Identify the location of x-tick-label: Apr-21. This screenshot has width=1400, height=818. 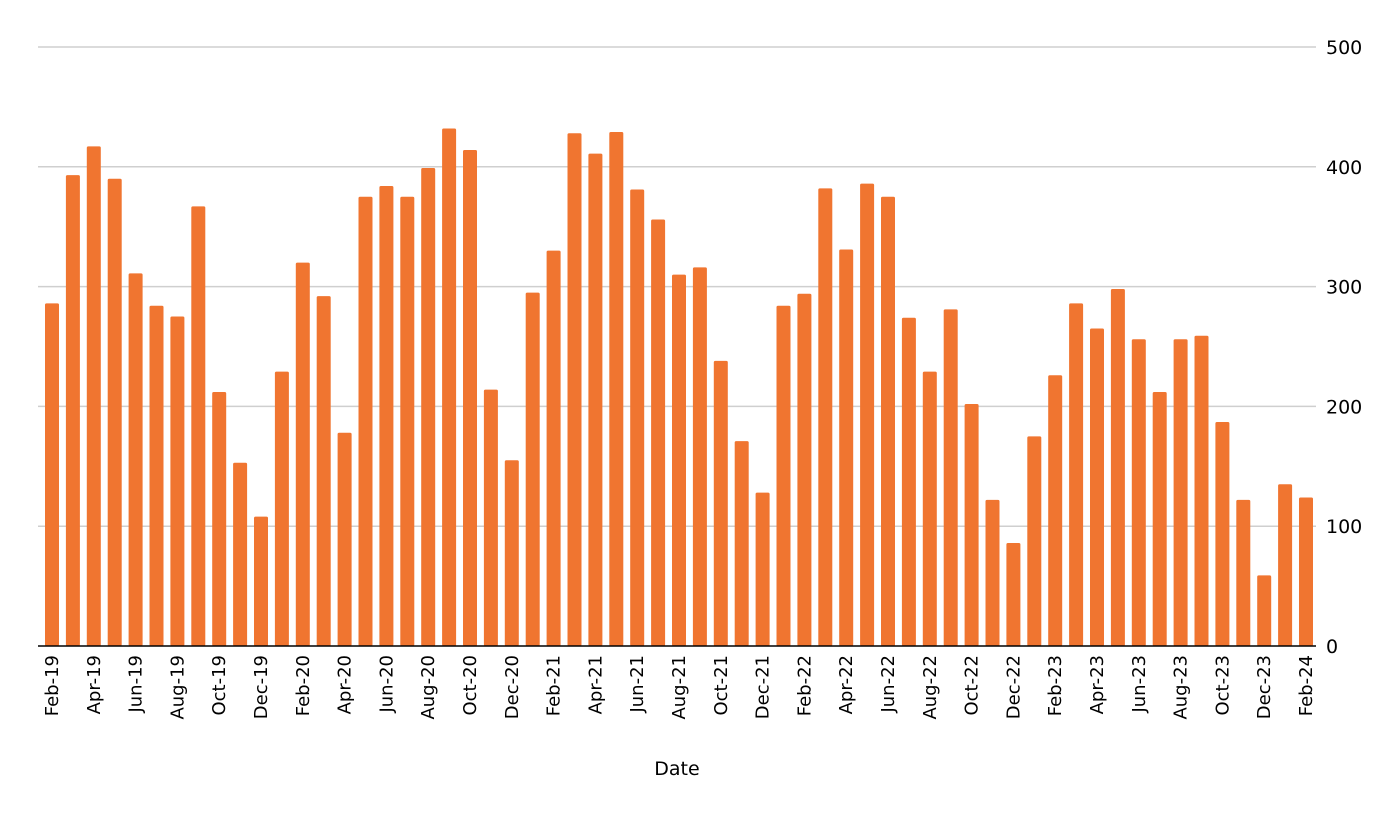
(595, 684).